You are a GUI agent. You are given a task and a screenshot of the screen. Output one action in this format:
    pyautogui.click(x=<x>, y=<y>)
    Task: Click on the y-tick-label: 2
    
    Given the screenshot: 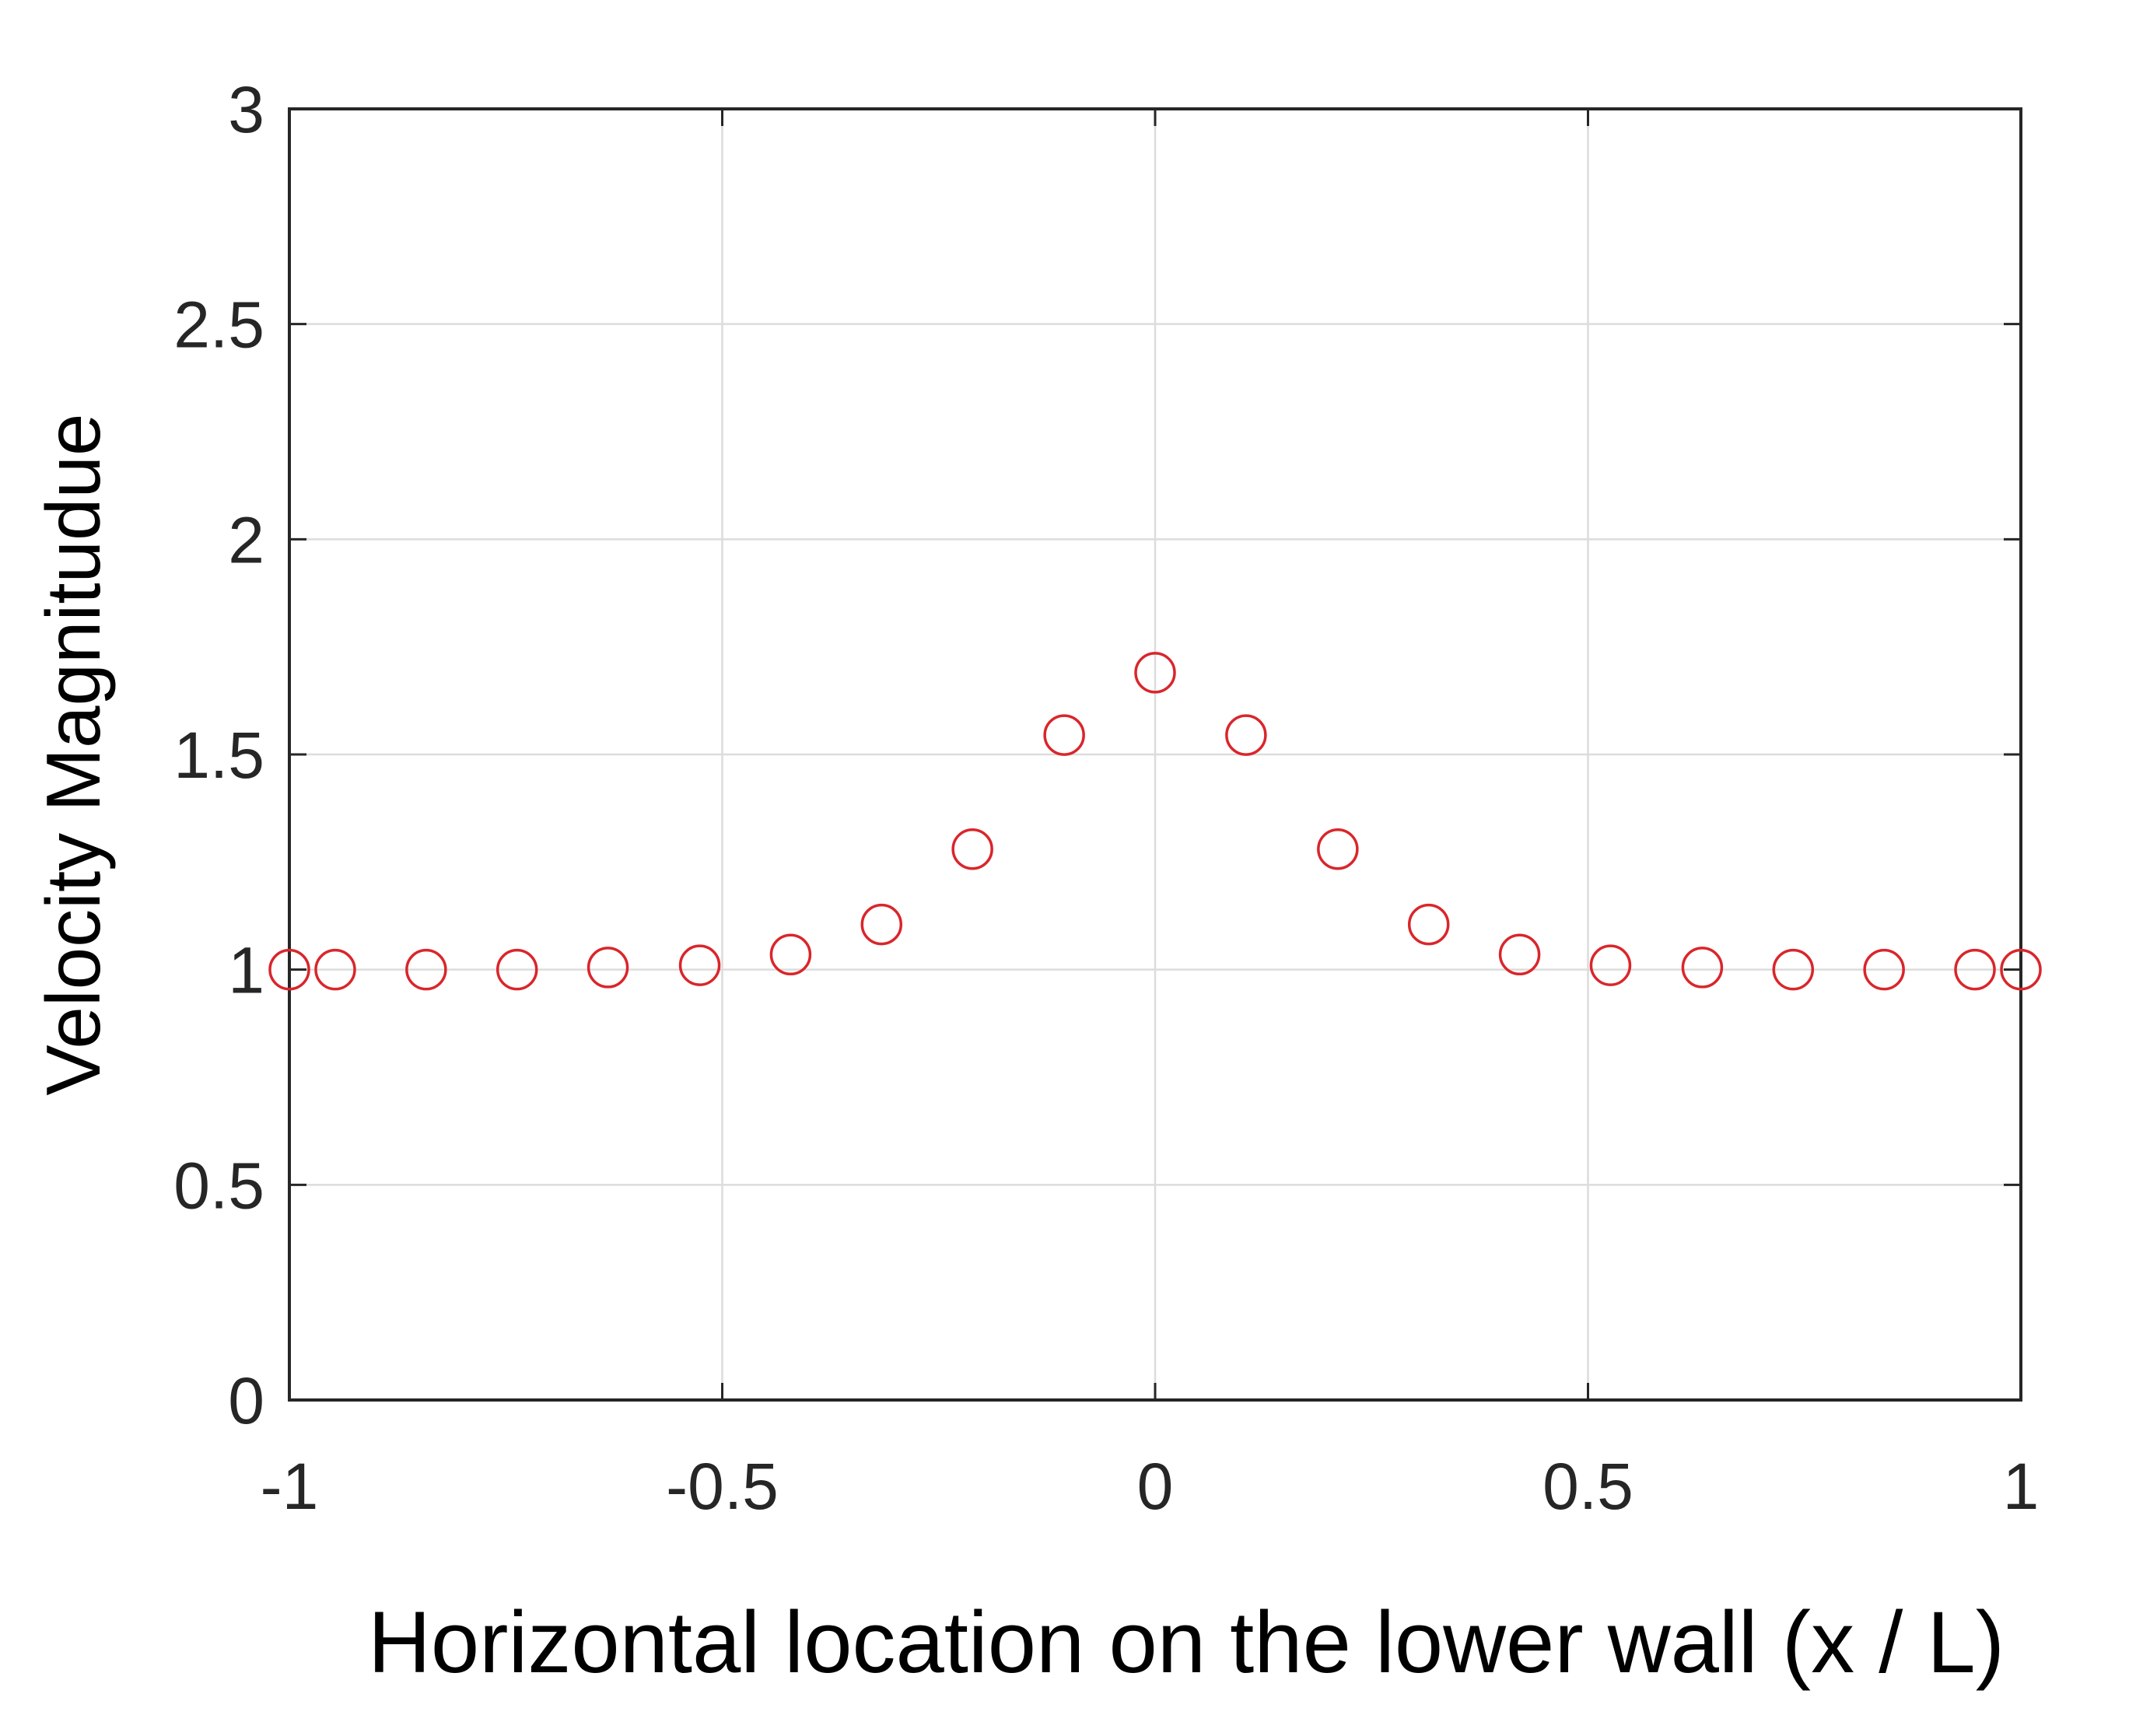 What is the action you would take?
    pyautogui.click(x=246, y=540)
    